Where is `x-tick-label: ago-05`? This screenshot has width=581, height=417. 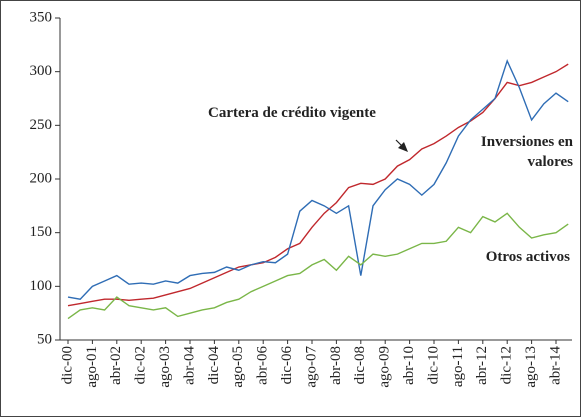
x-tick-label: ago-05 is located at coordinates (238, 367).